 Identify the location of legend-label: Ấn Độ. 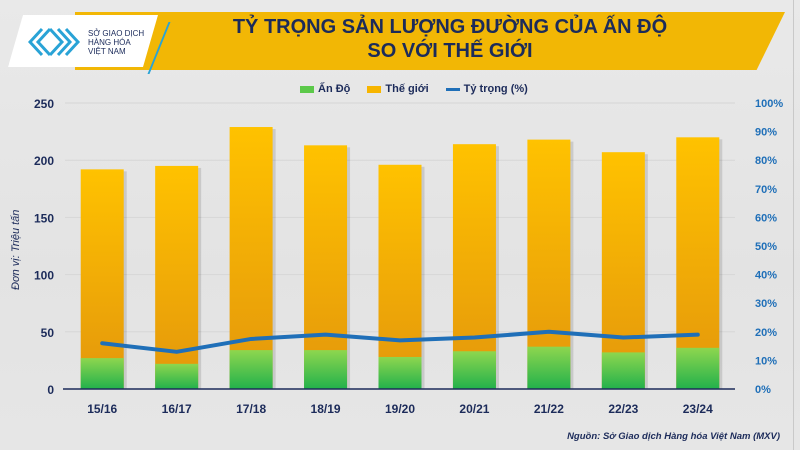
(334, 89).